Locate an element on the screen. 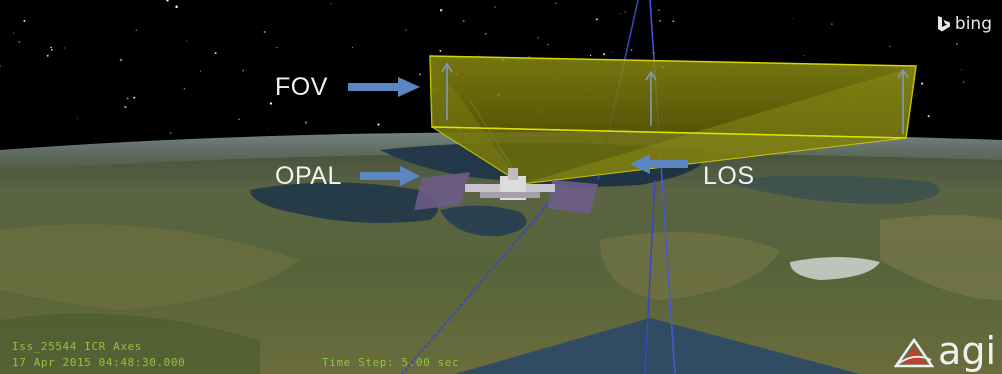  hud-date-time: 17 Apr 2015 04:48:30.000 is located at coordinates (99, 362).